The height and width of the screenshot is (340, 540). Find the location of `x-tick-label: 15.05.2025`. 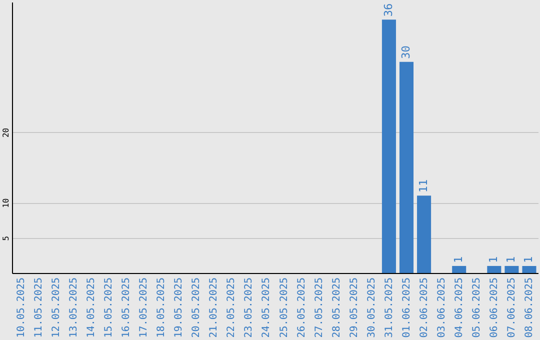

x-tick-label: 15.05.2025 is located at coordinates (108, 308).